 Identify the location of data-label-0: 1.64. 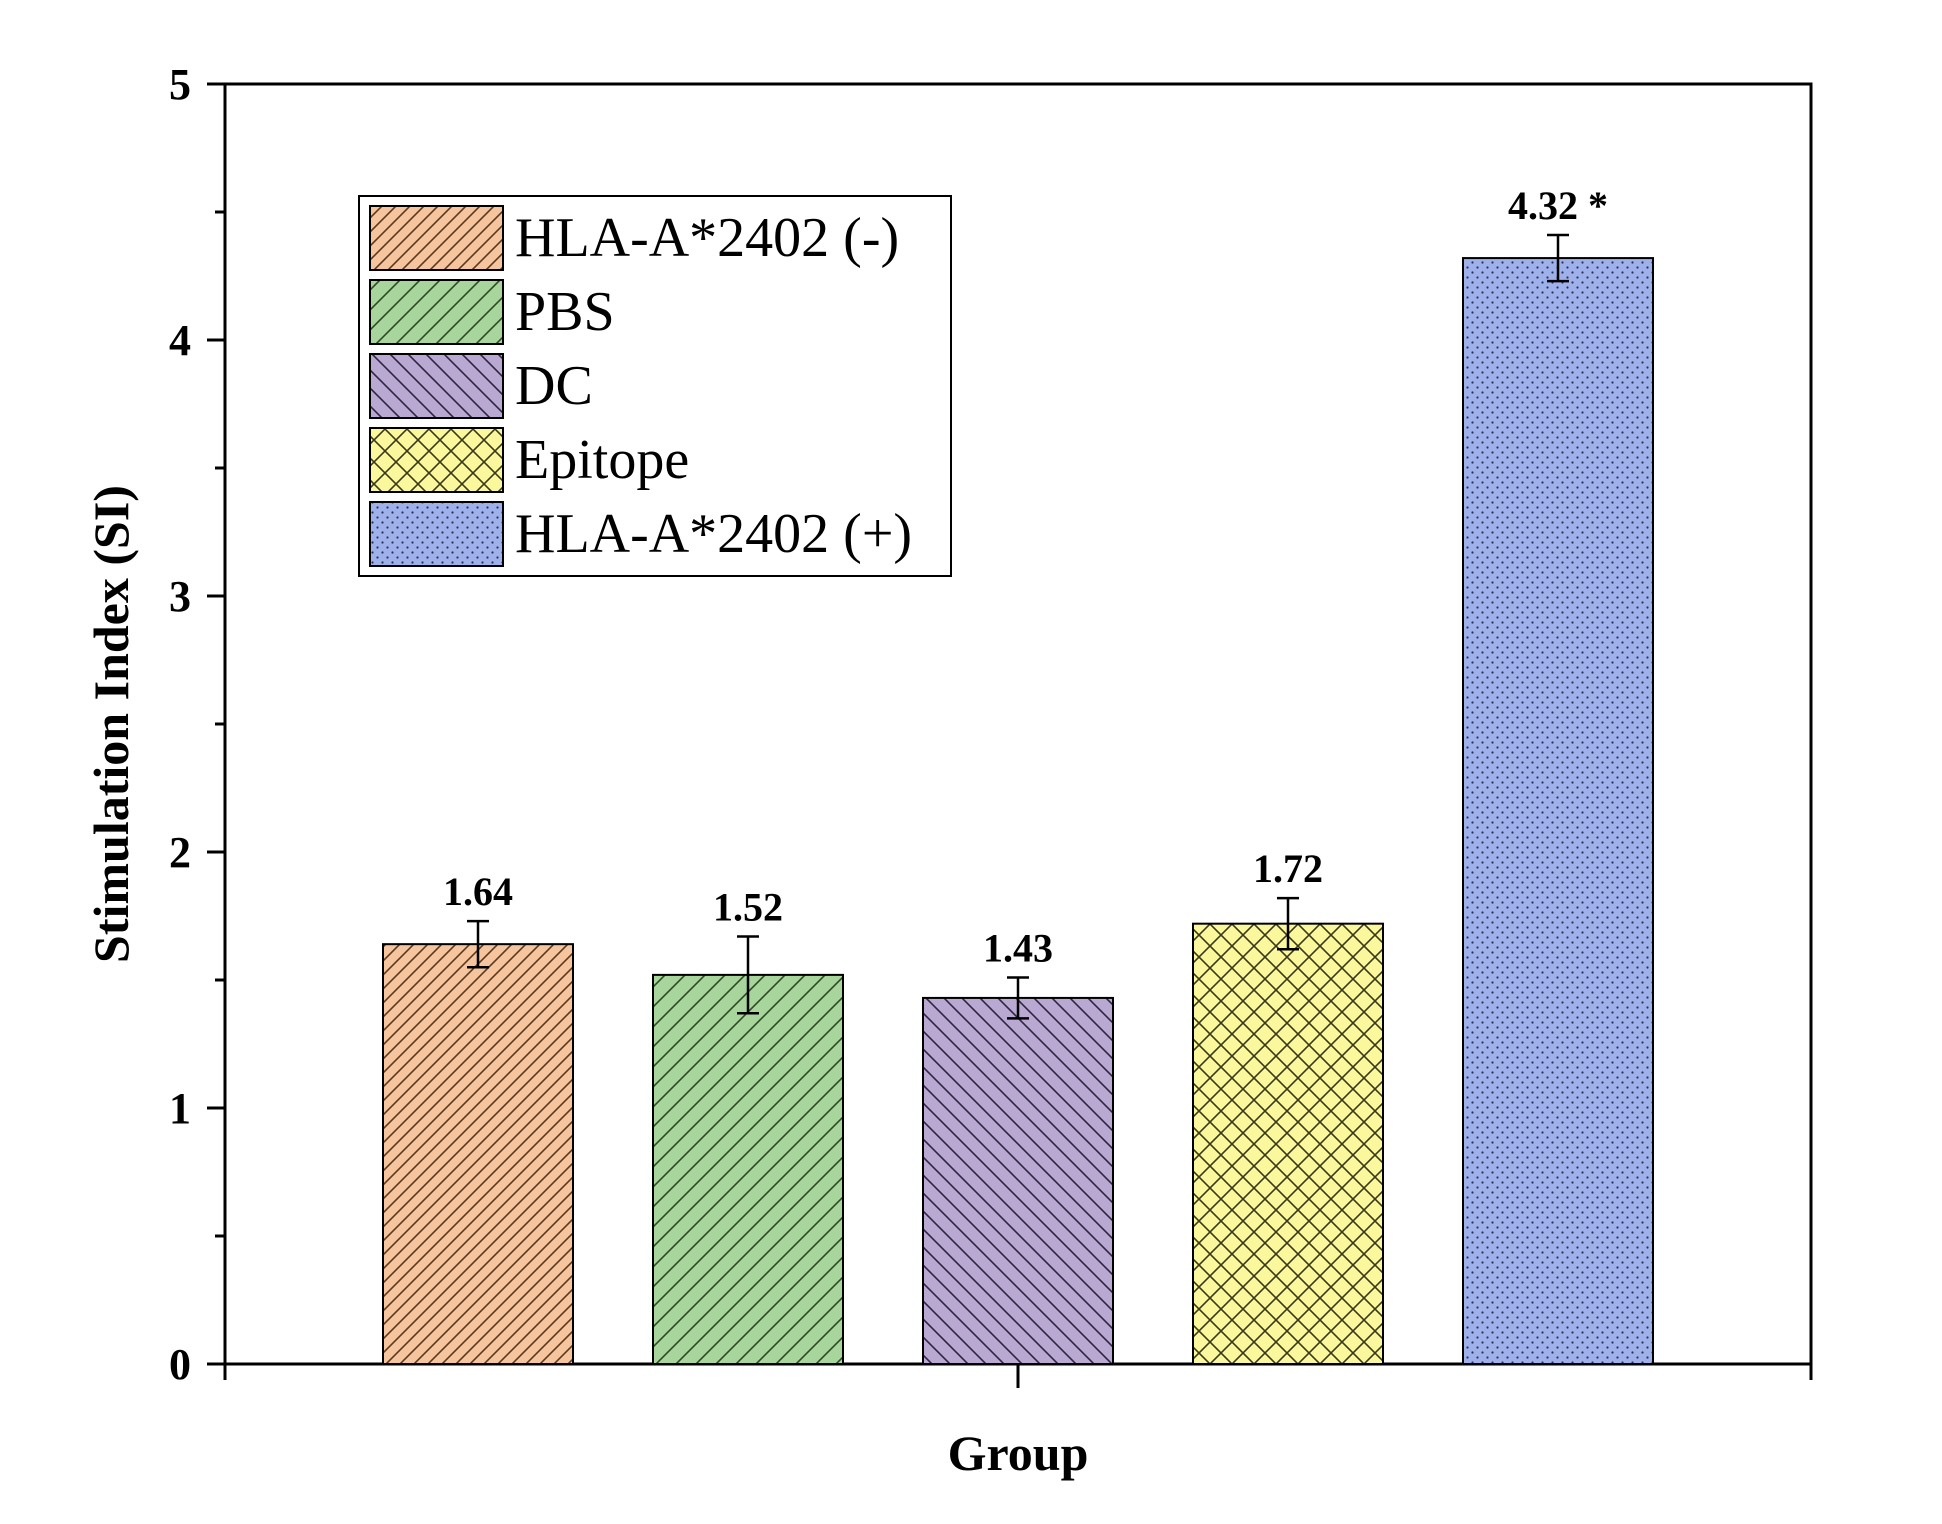
(478, 891).